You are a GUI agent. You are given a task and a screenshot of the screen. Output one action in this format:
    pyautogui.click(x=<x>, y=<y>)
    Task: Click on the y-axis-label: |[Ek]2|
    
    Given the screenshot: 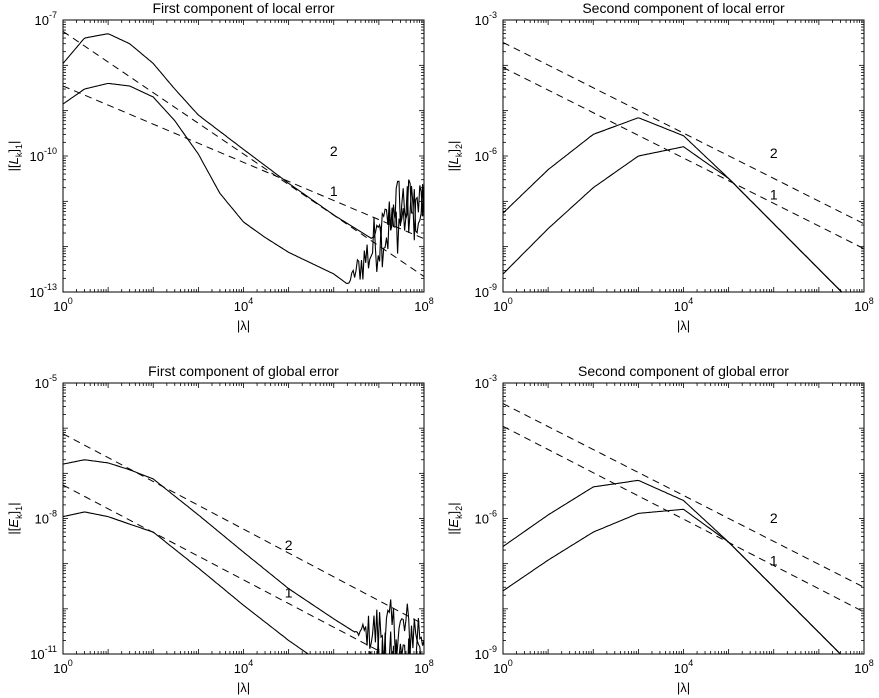 What is the action you would take?
    pyautogui.click(x=455, y=518)
    